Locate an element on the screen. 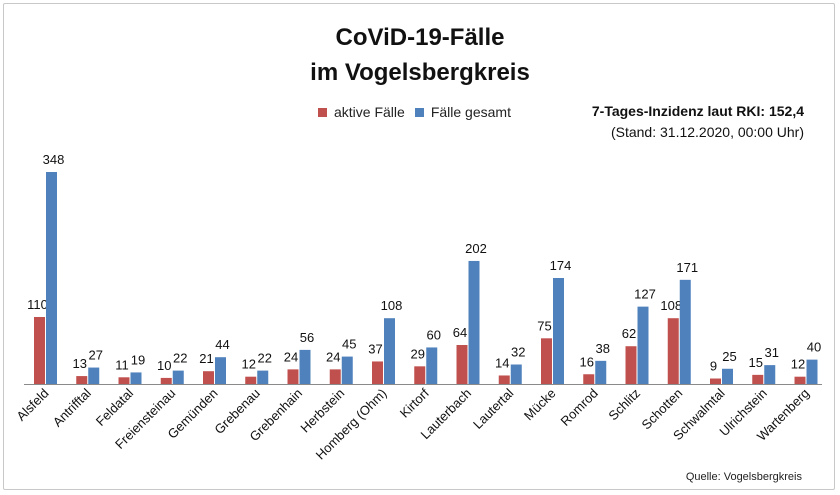 Image resolution: width=840 pixels, height=495 pixels. data-label-active: 15 is located at coordinates (756, 362).